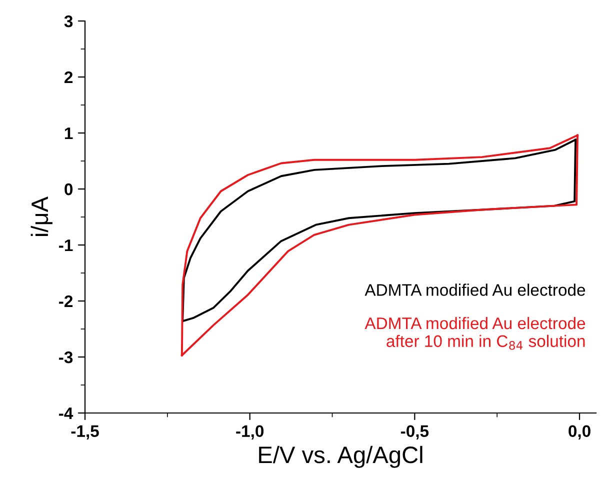 The height and width of the screenshot is (491, 606). What do you see at coordinates (414, 432) in the screenshot?
I see `x-tick-label: -0,5` at bounding box center [414, 432].